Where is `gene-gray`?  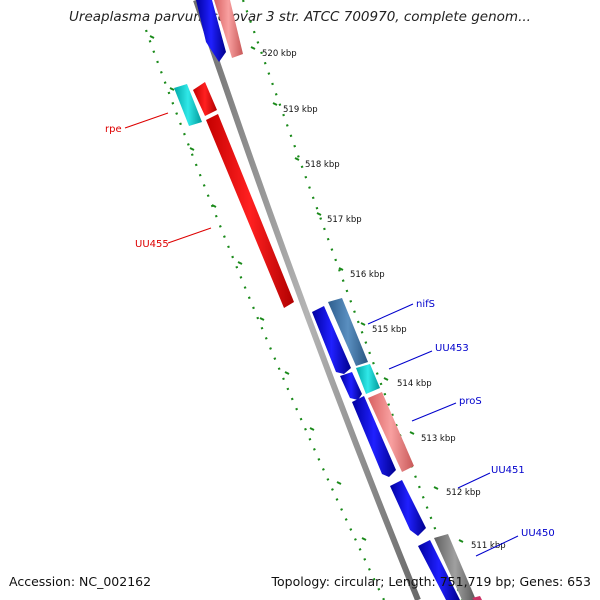
gene-gray is located at coordinates (455, 567).